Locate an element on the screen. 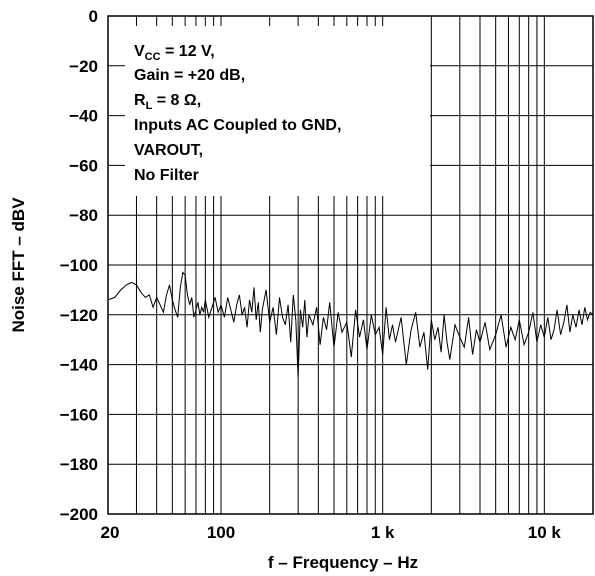  x-tick-label: 20 is located at coordinates (110, 532).